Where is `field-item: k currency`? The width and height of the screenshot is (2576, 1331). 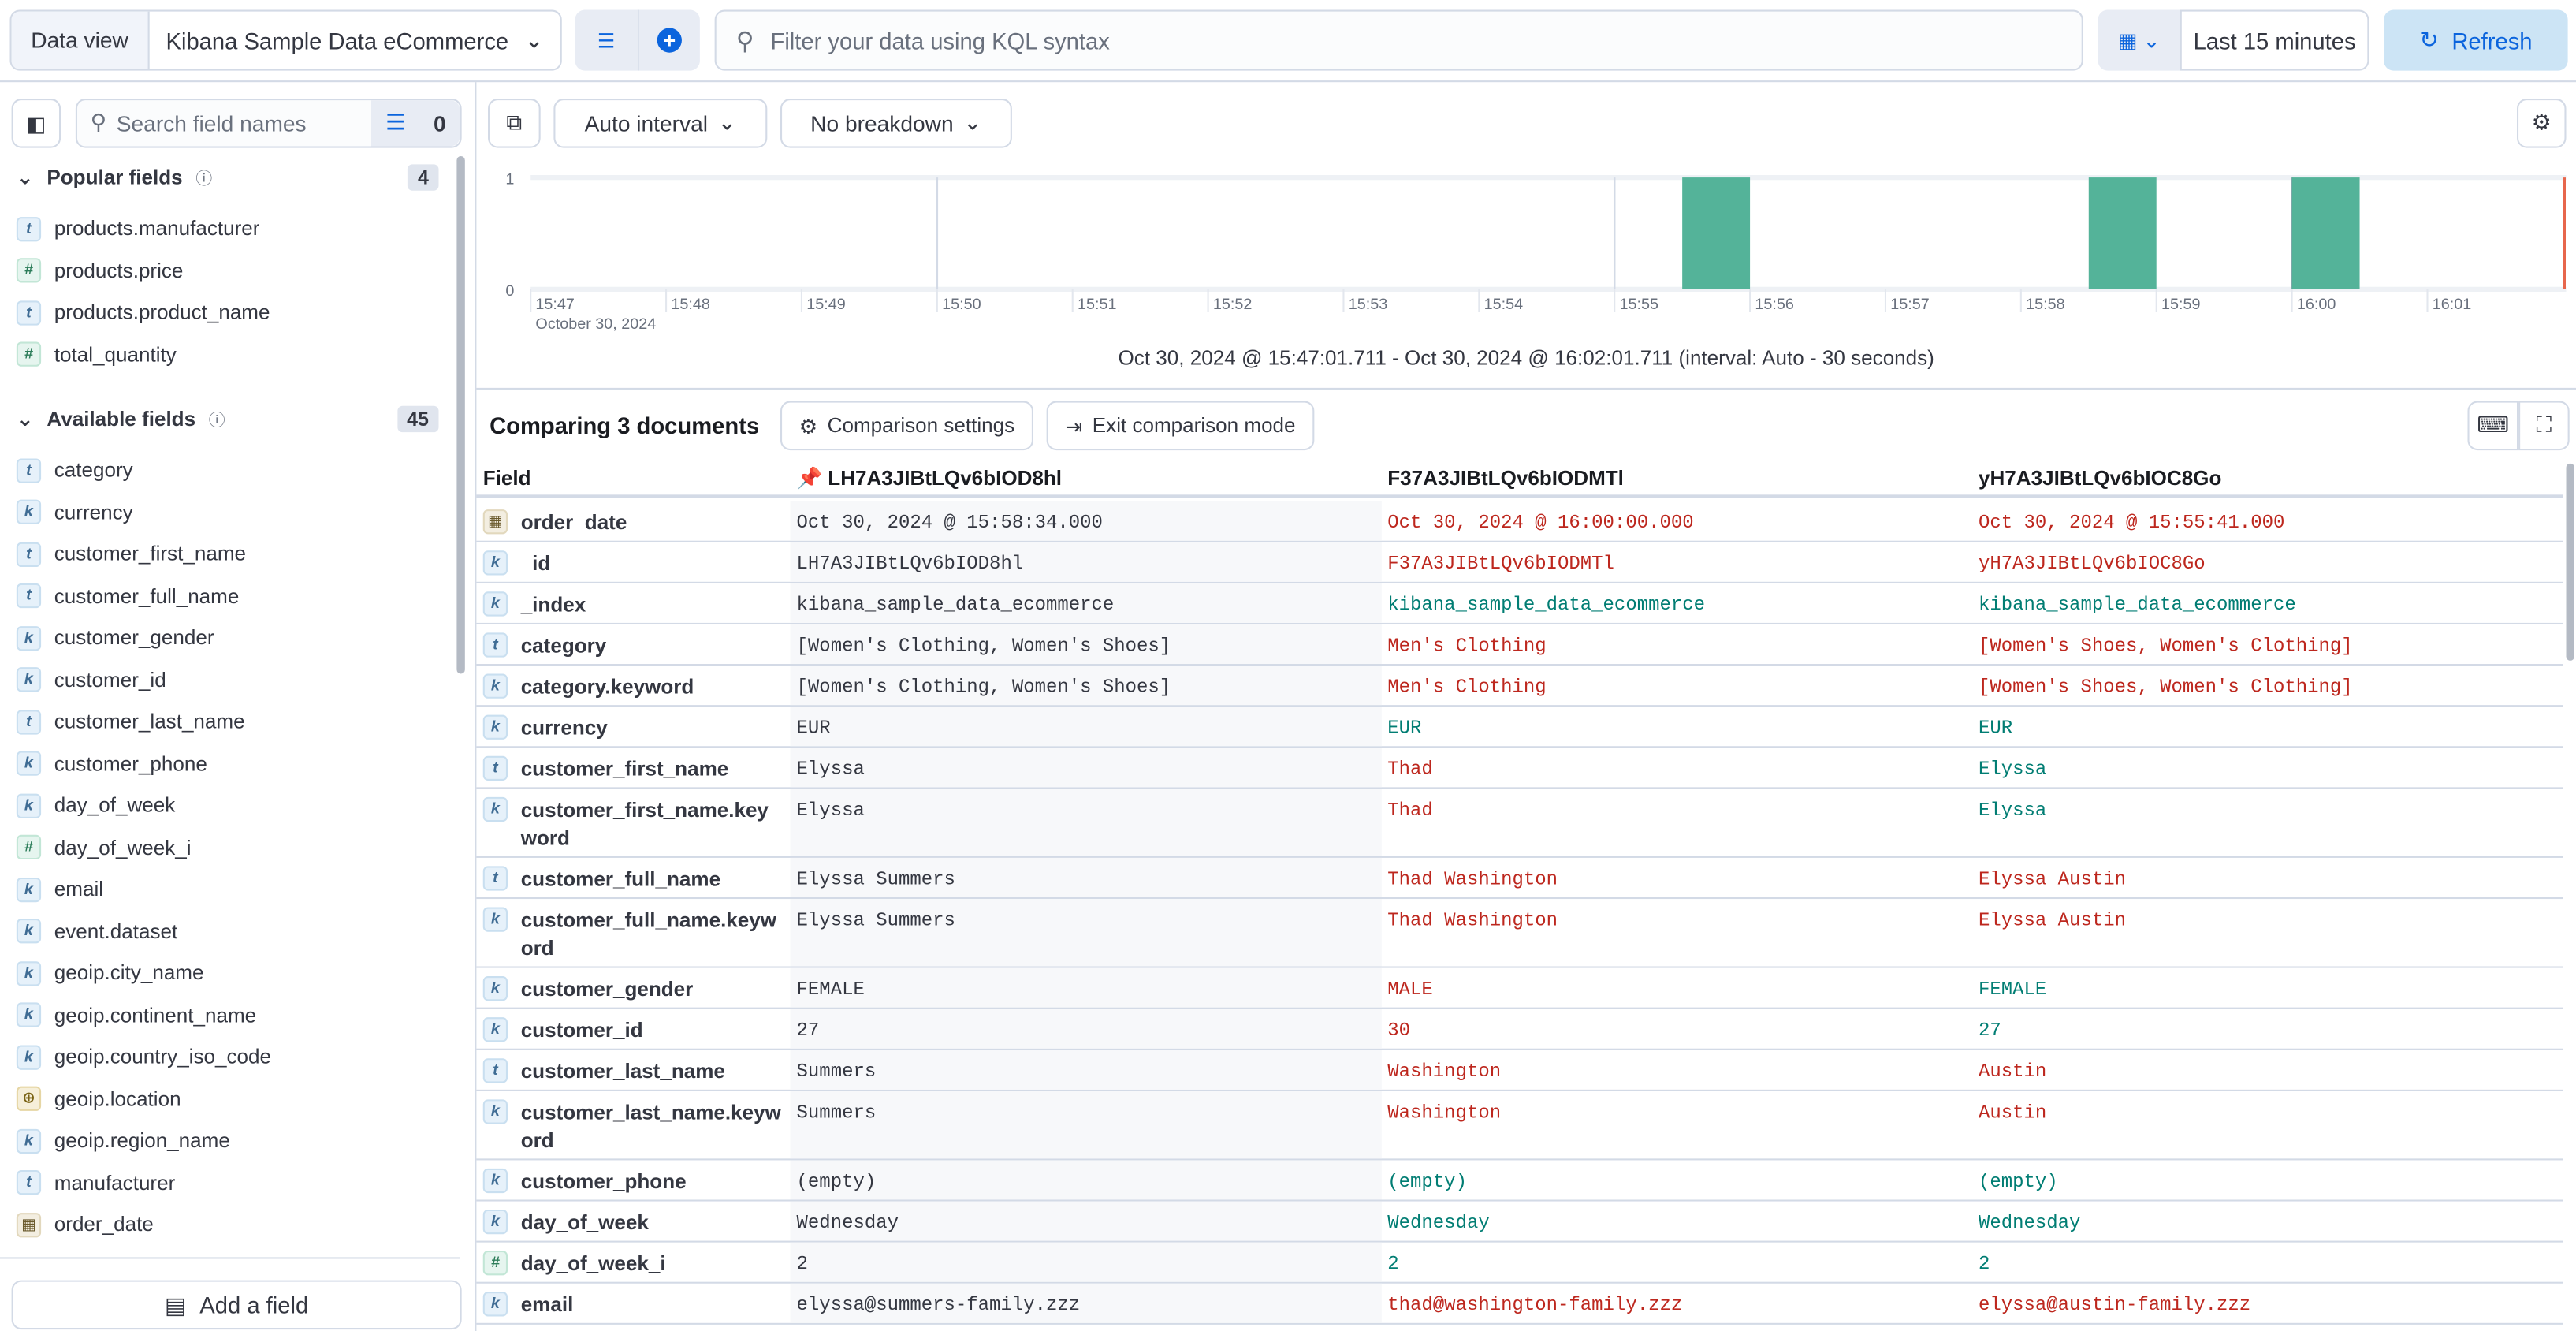 field-item: k currency is located at coordinates (74, 511).